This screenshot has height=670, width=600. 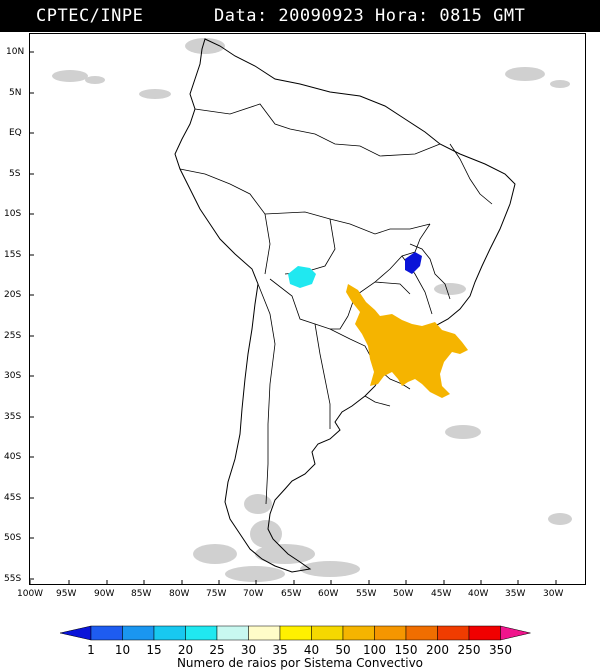 What do you see at coordinates (500, 649) in the screenshot?
I see `legend-tick-label: 350` at bounding box center [500, 649].